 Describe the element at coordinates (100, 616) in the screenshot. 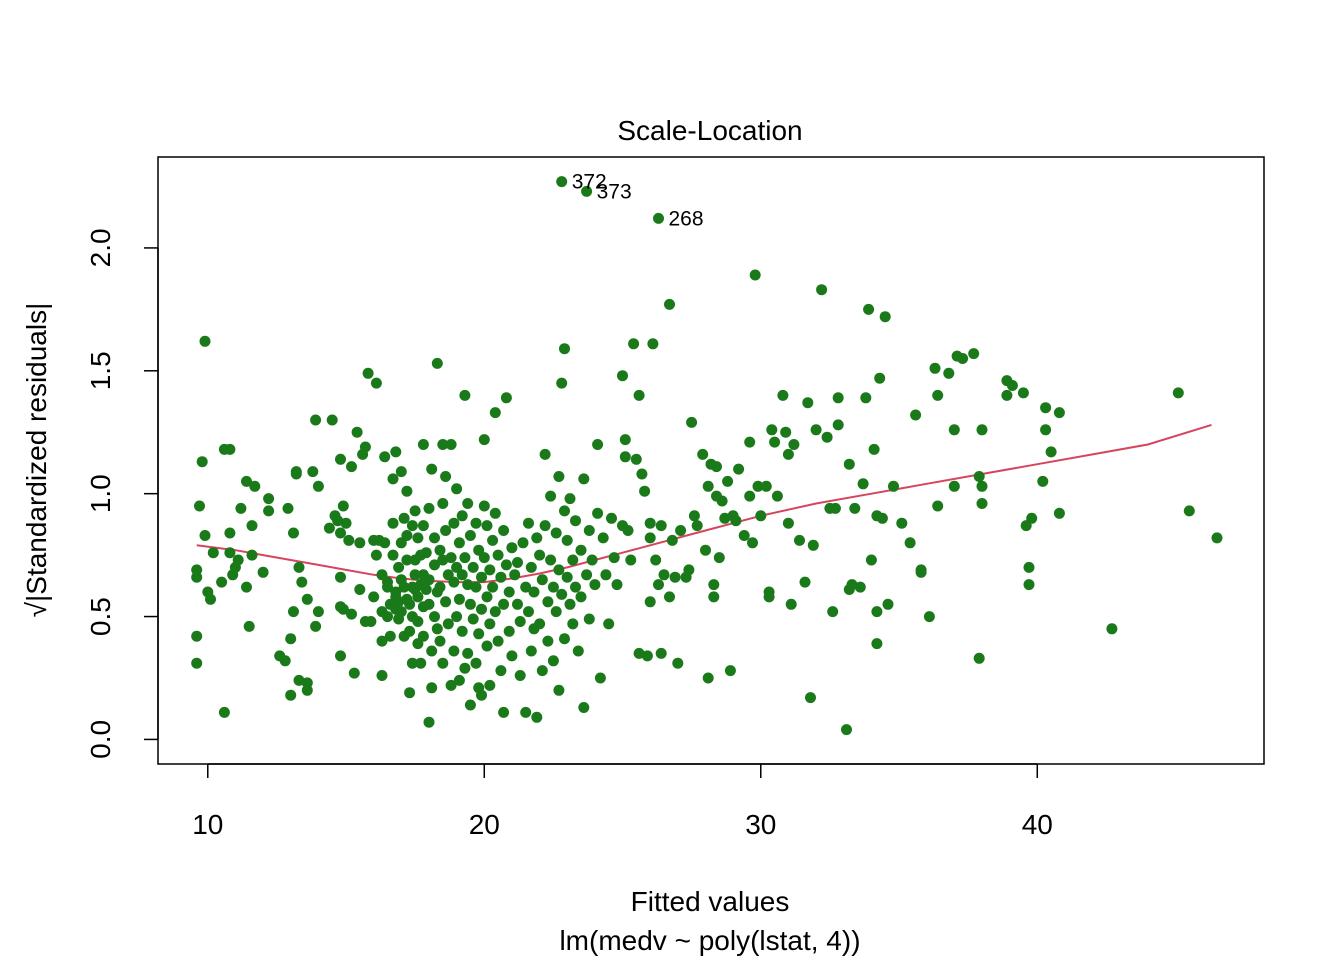

I see `y-tick-label: 0.5` at that location.